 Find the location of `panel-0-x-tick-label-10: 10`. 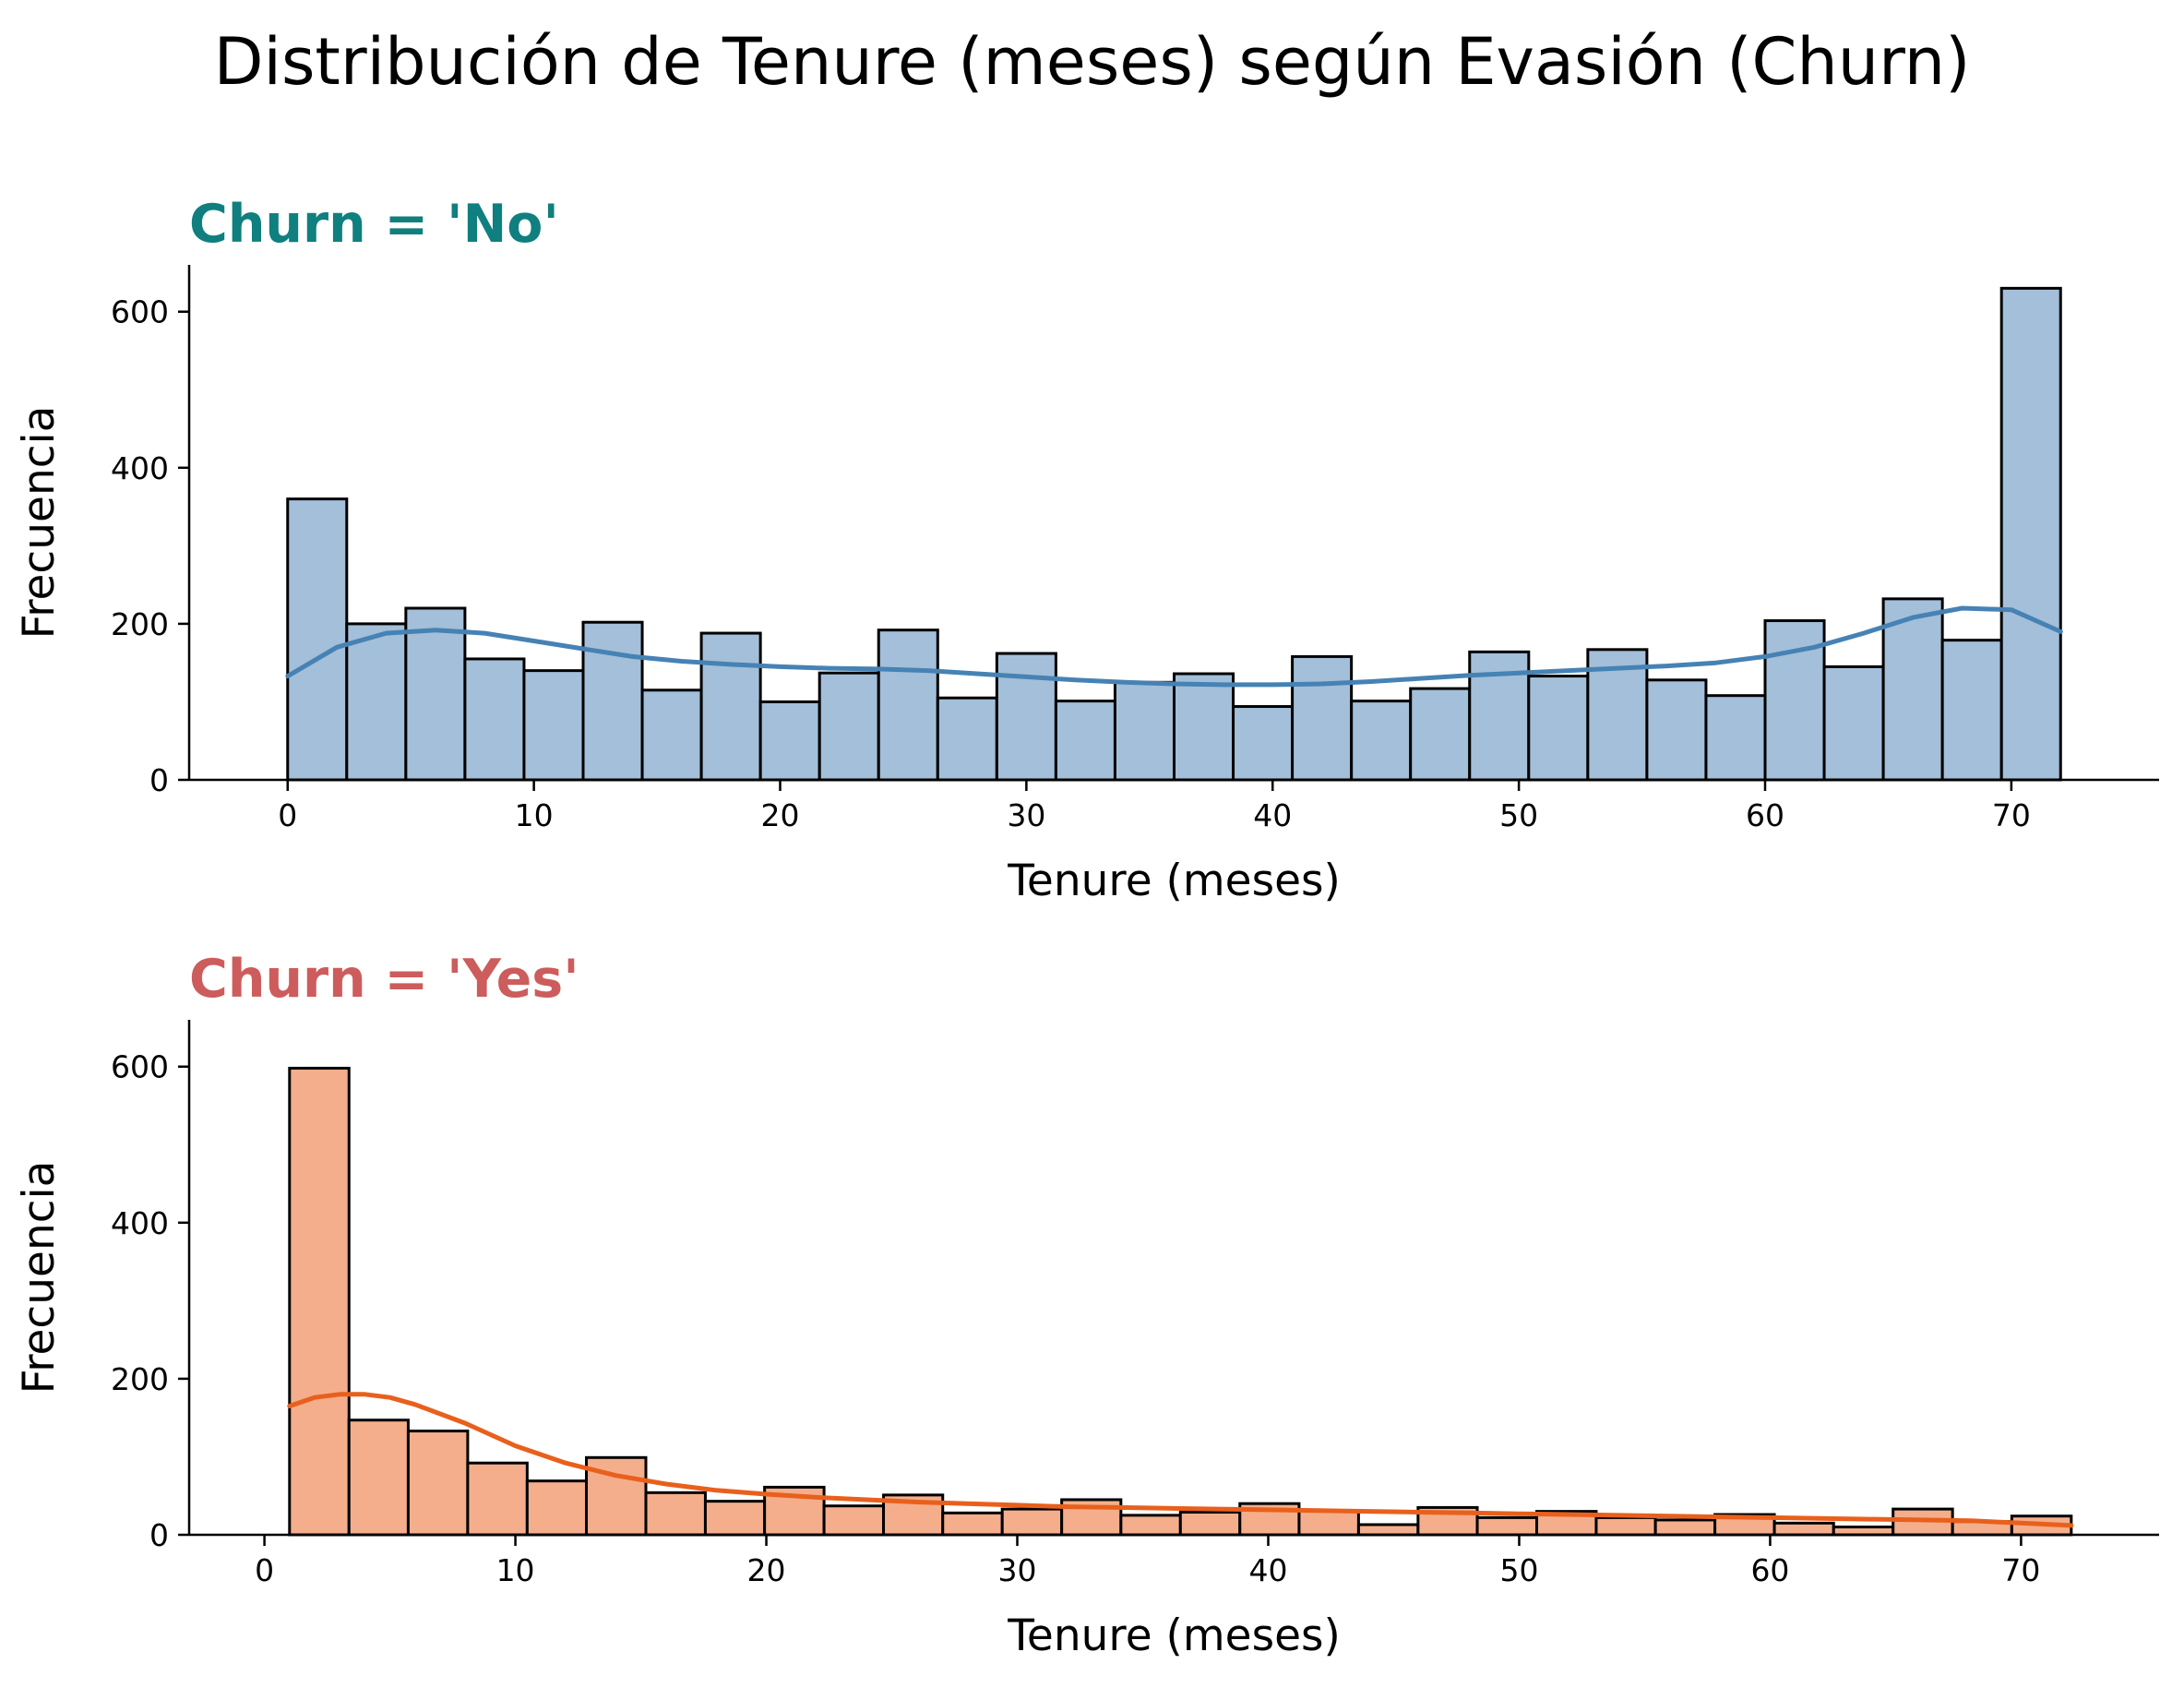

panel-0-x-tick-label-10: 10 is located at coordinates (534, 815).